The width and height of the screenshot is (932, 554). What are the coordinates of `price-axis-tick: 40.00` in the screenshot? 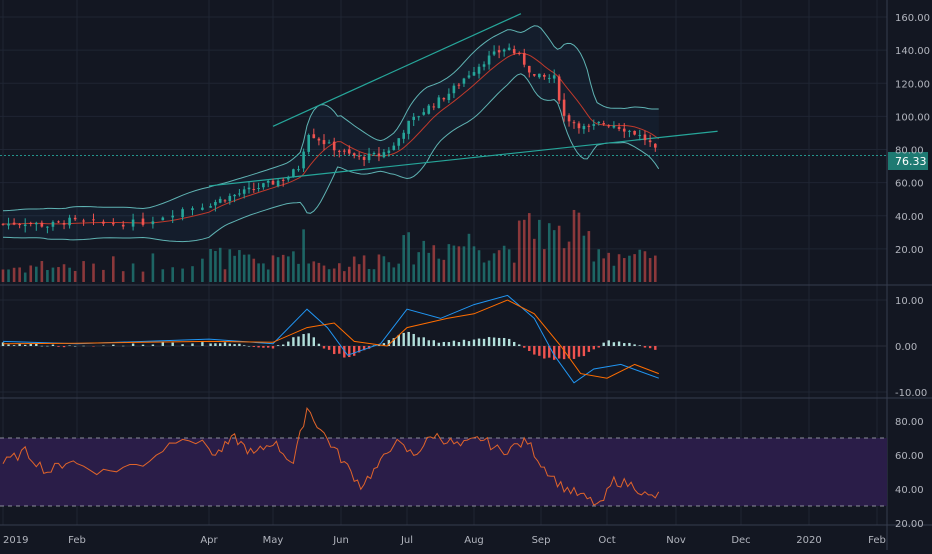 It's located at (909, 217).